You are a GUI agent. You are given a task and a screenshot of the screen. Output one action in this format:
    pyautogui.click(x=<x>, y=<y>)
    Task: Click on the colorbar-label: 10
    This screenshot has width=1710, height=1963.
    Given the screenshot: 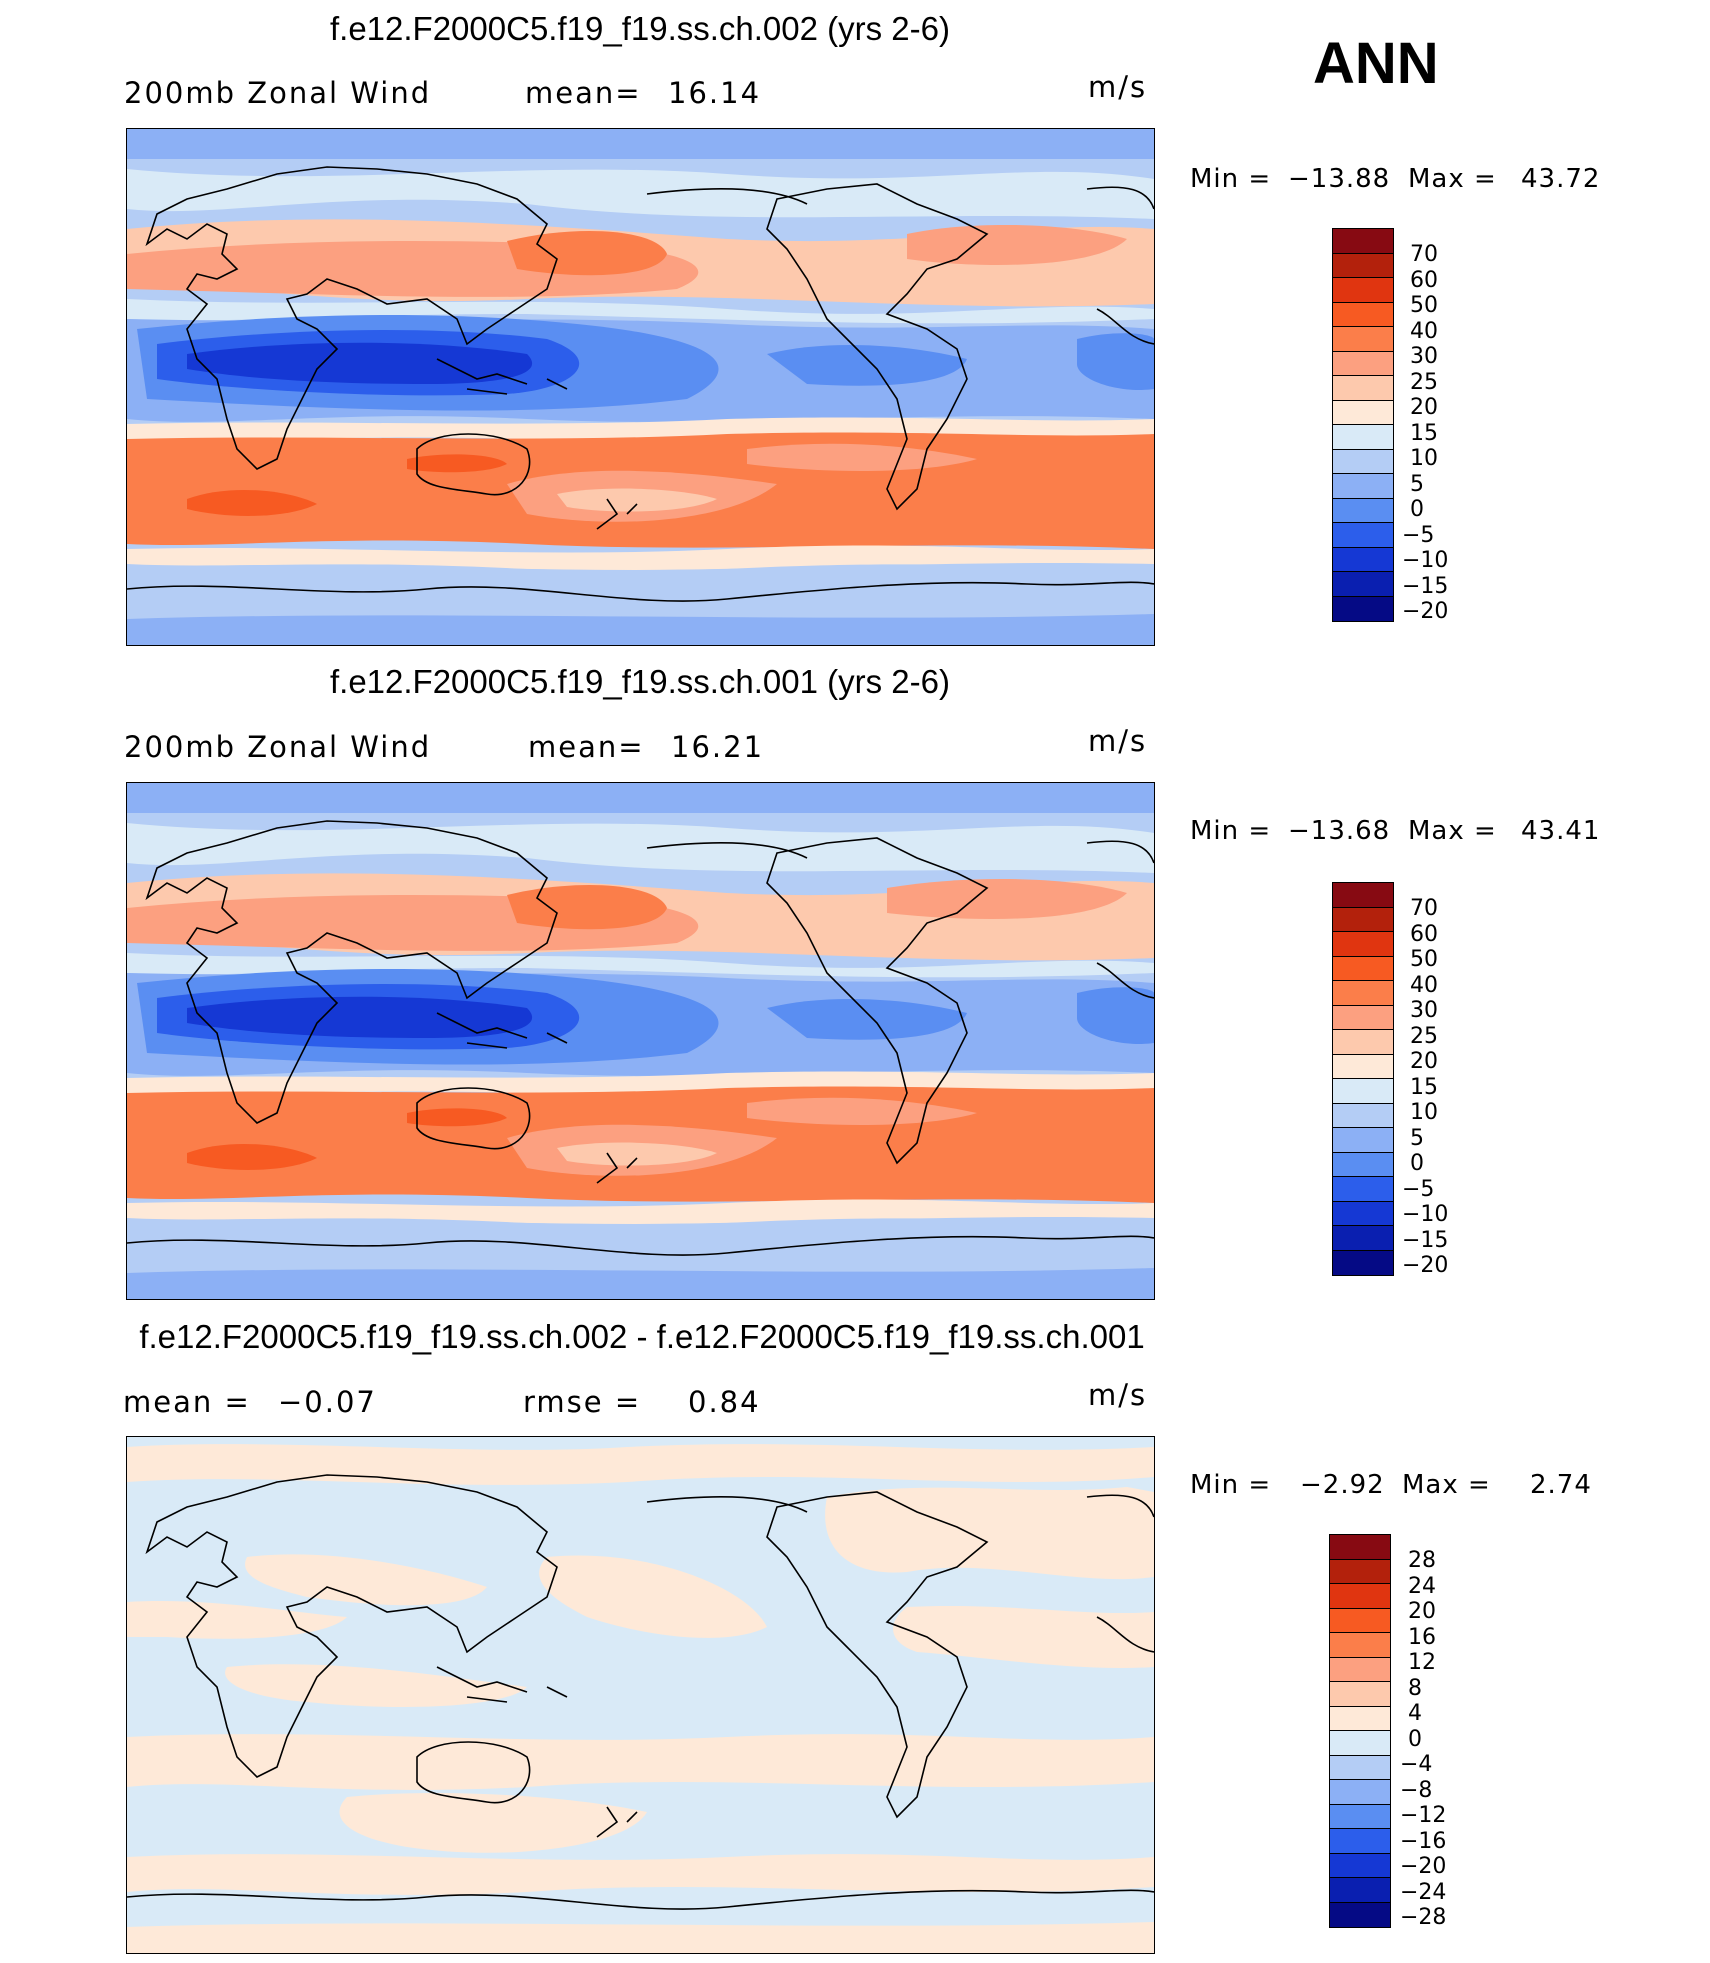 What is the action you would take?
    pyautogui.click(x=1424, y=1112)
    